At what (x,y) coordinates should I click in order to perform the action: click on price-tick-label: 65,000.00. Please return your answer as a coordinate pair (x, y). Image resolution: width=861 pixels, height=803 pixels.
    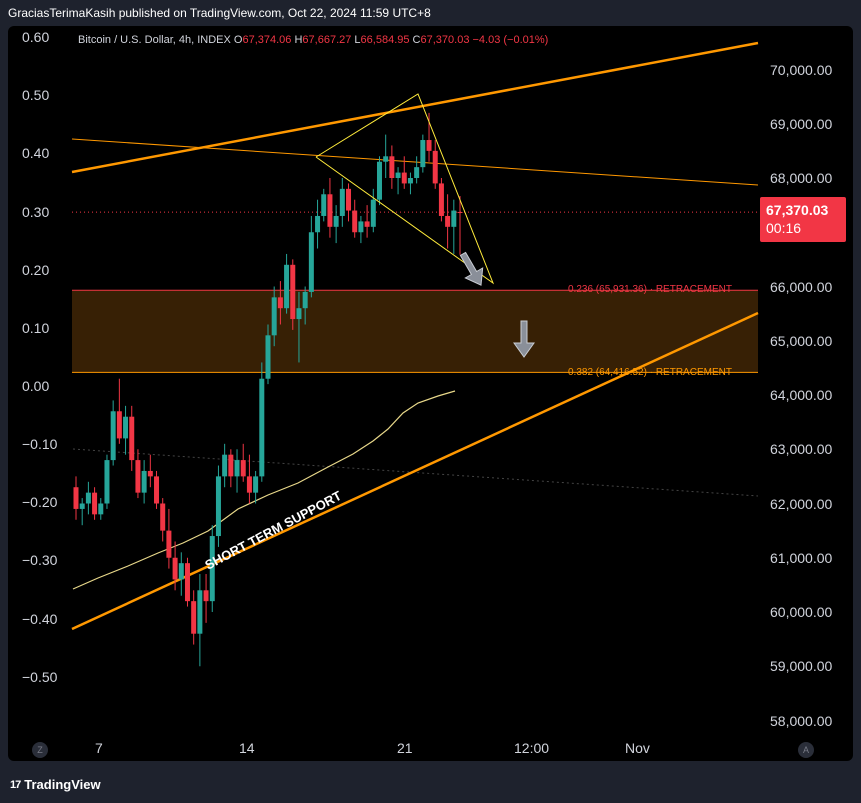
    Looking at the image, I should click on (801, 340).